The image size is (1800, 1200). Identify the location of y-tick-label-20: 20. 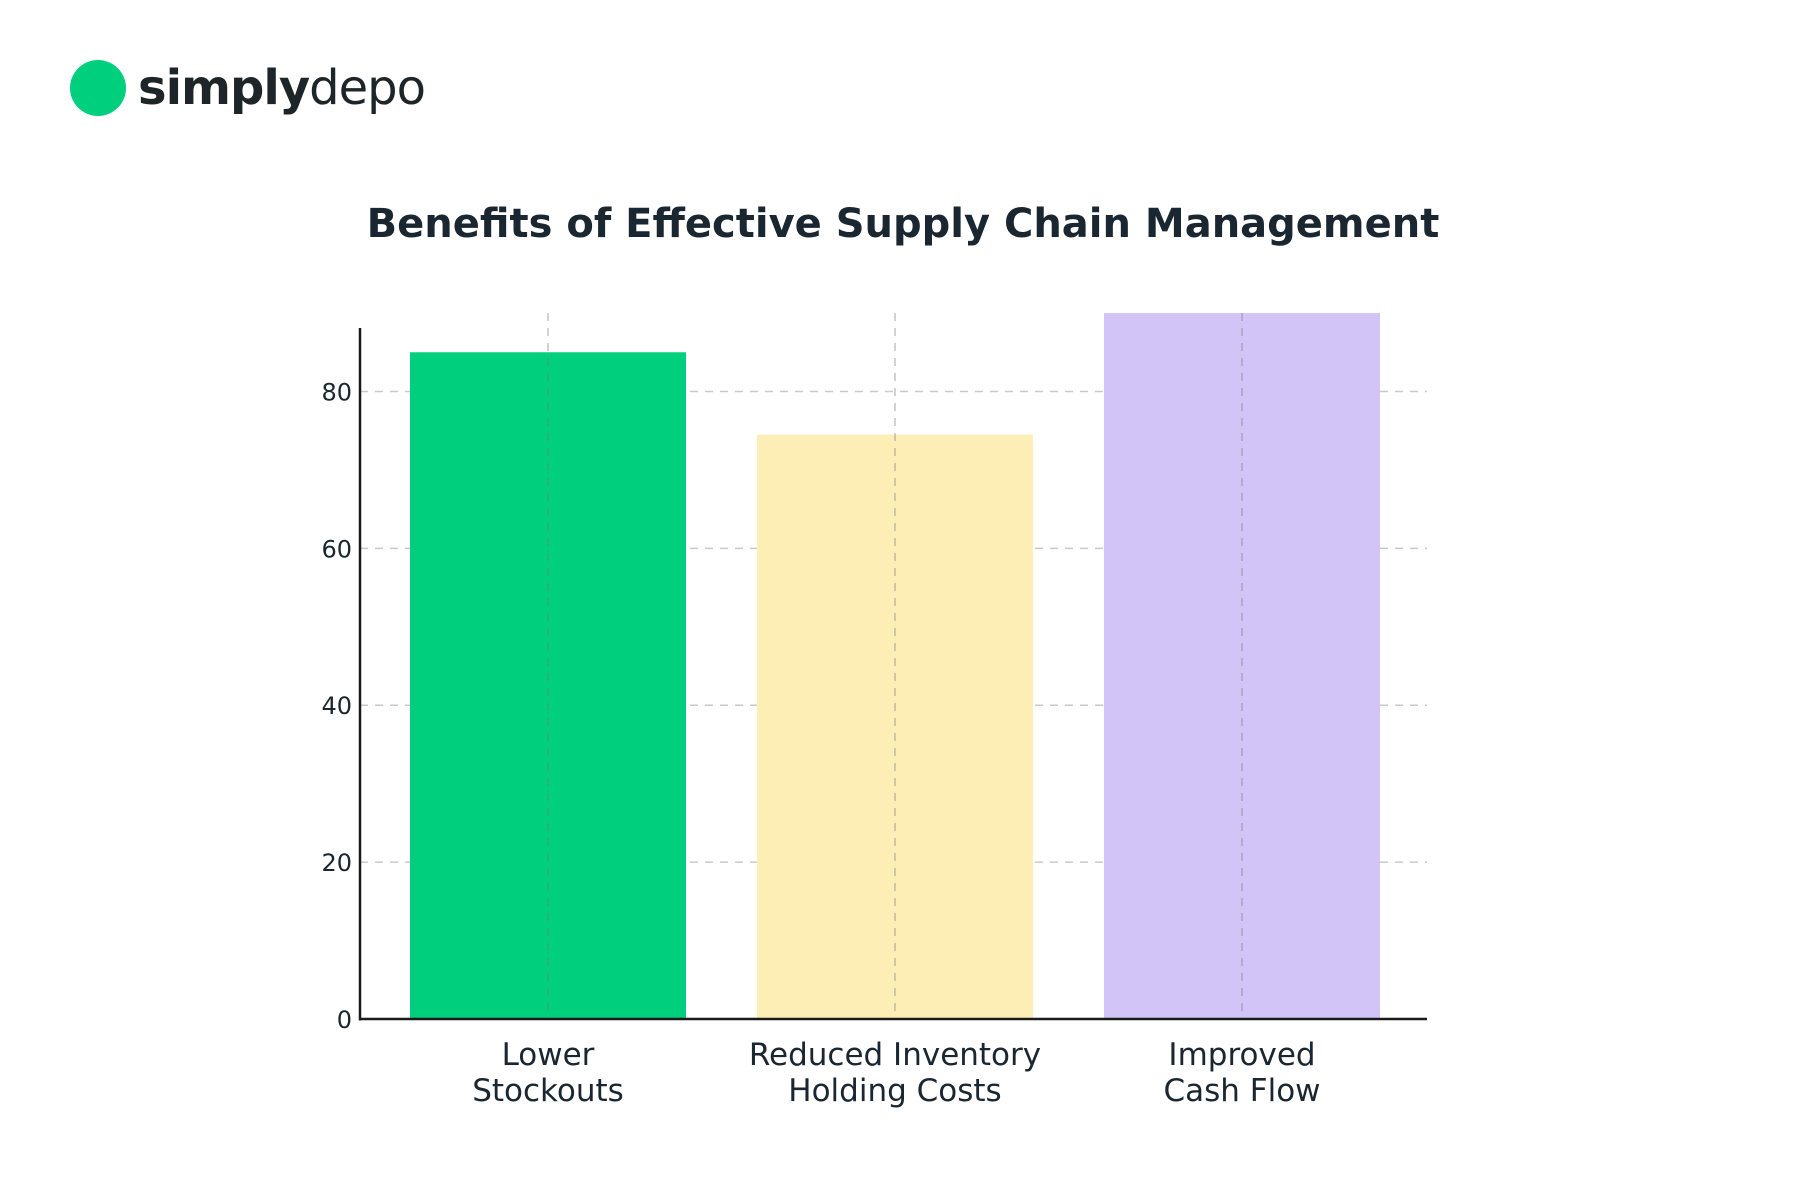
(336, 863).